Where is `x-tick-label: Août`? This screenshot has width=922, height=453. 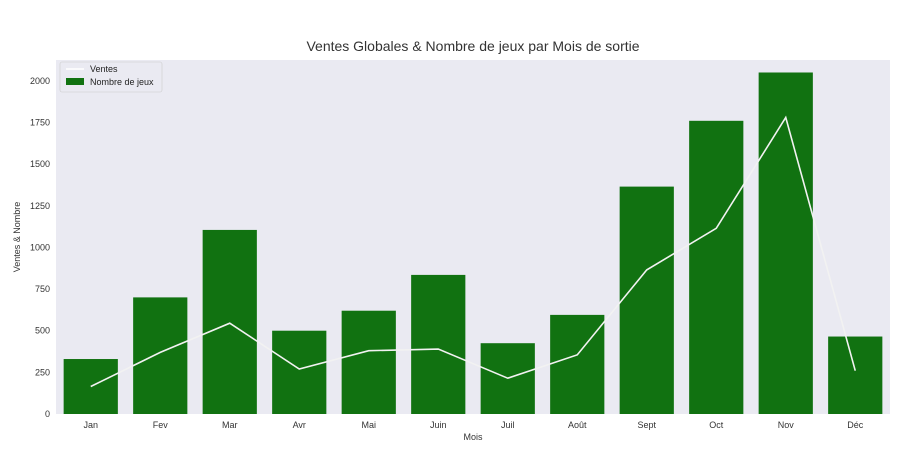
x-tick-label: Août is located at coordinates (577, 425).